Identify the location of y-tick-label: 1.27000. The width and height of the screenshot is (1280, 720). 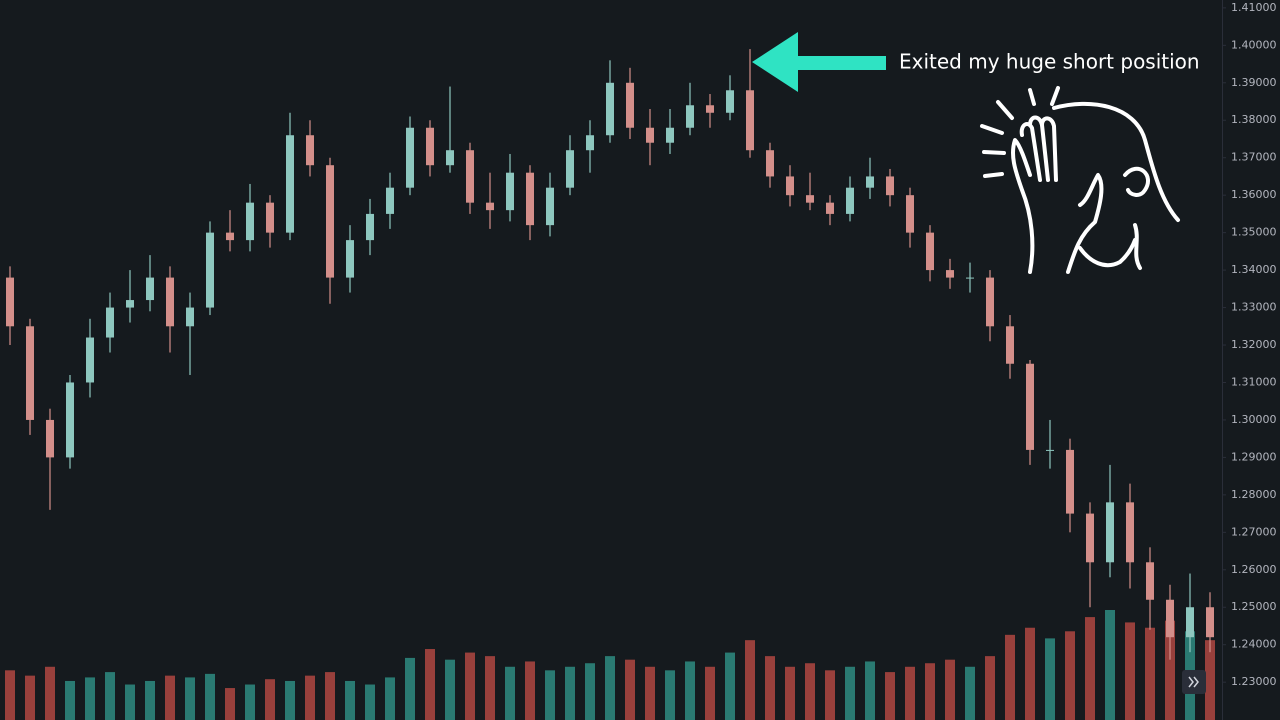
(1254, 531).